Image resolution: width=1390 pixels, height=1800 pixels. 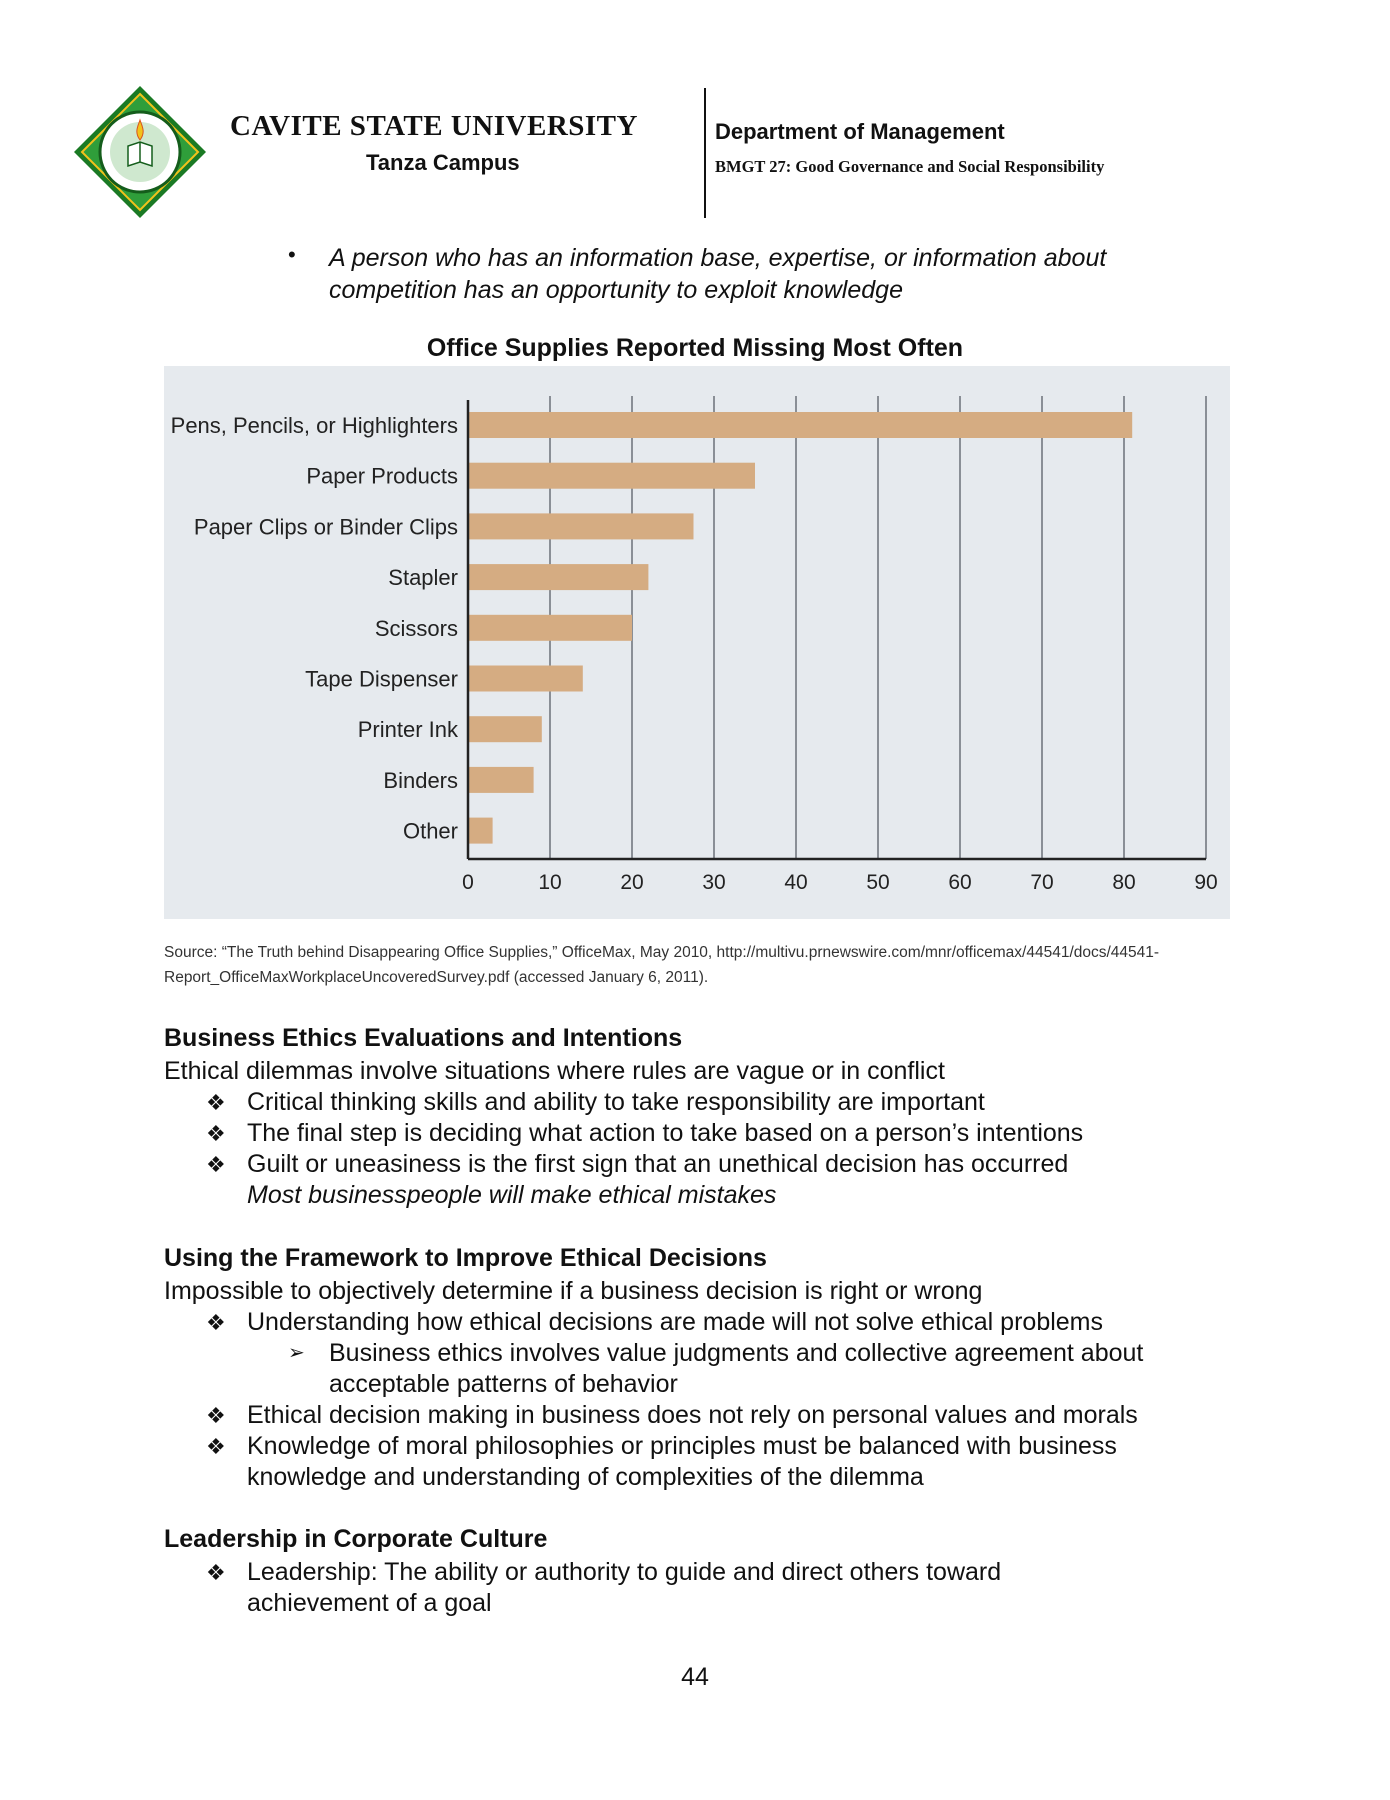 I want to click on category-label: Paper Products, so click(x=382, y=476).